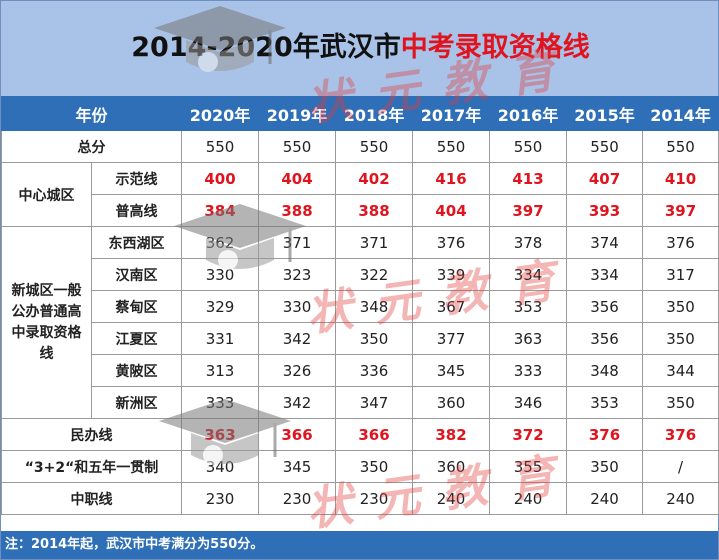 This screenshot has width=719, height=560. I want to click on table-cell: 344, so click(680, 370).